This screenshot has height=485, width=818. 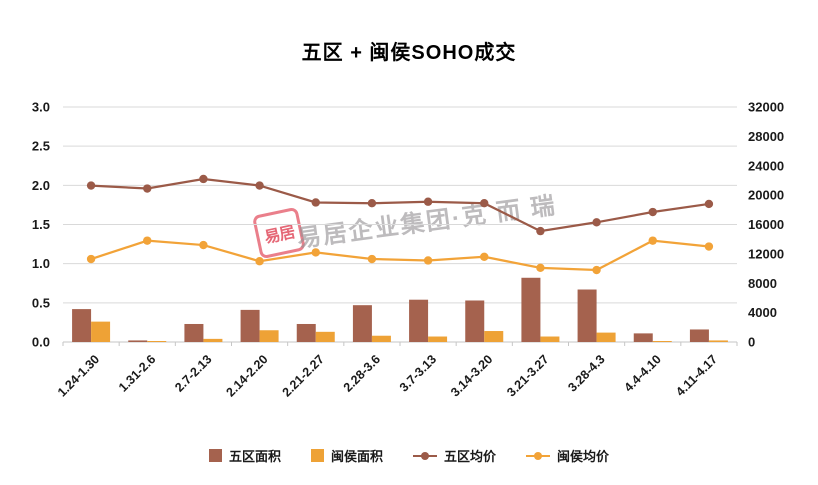 What do you see at coordinates (41, 224) in the screenshot?
I see `left-axis-tick-label: 1.5` at bounding box center [41, 224].